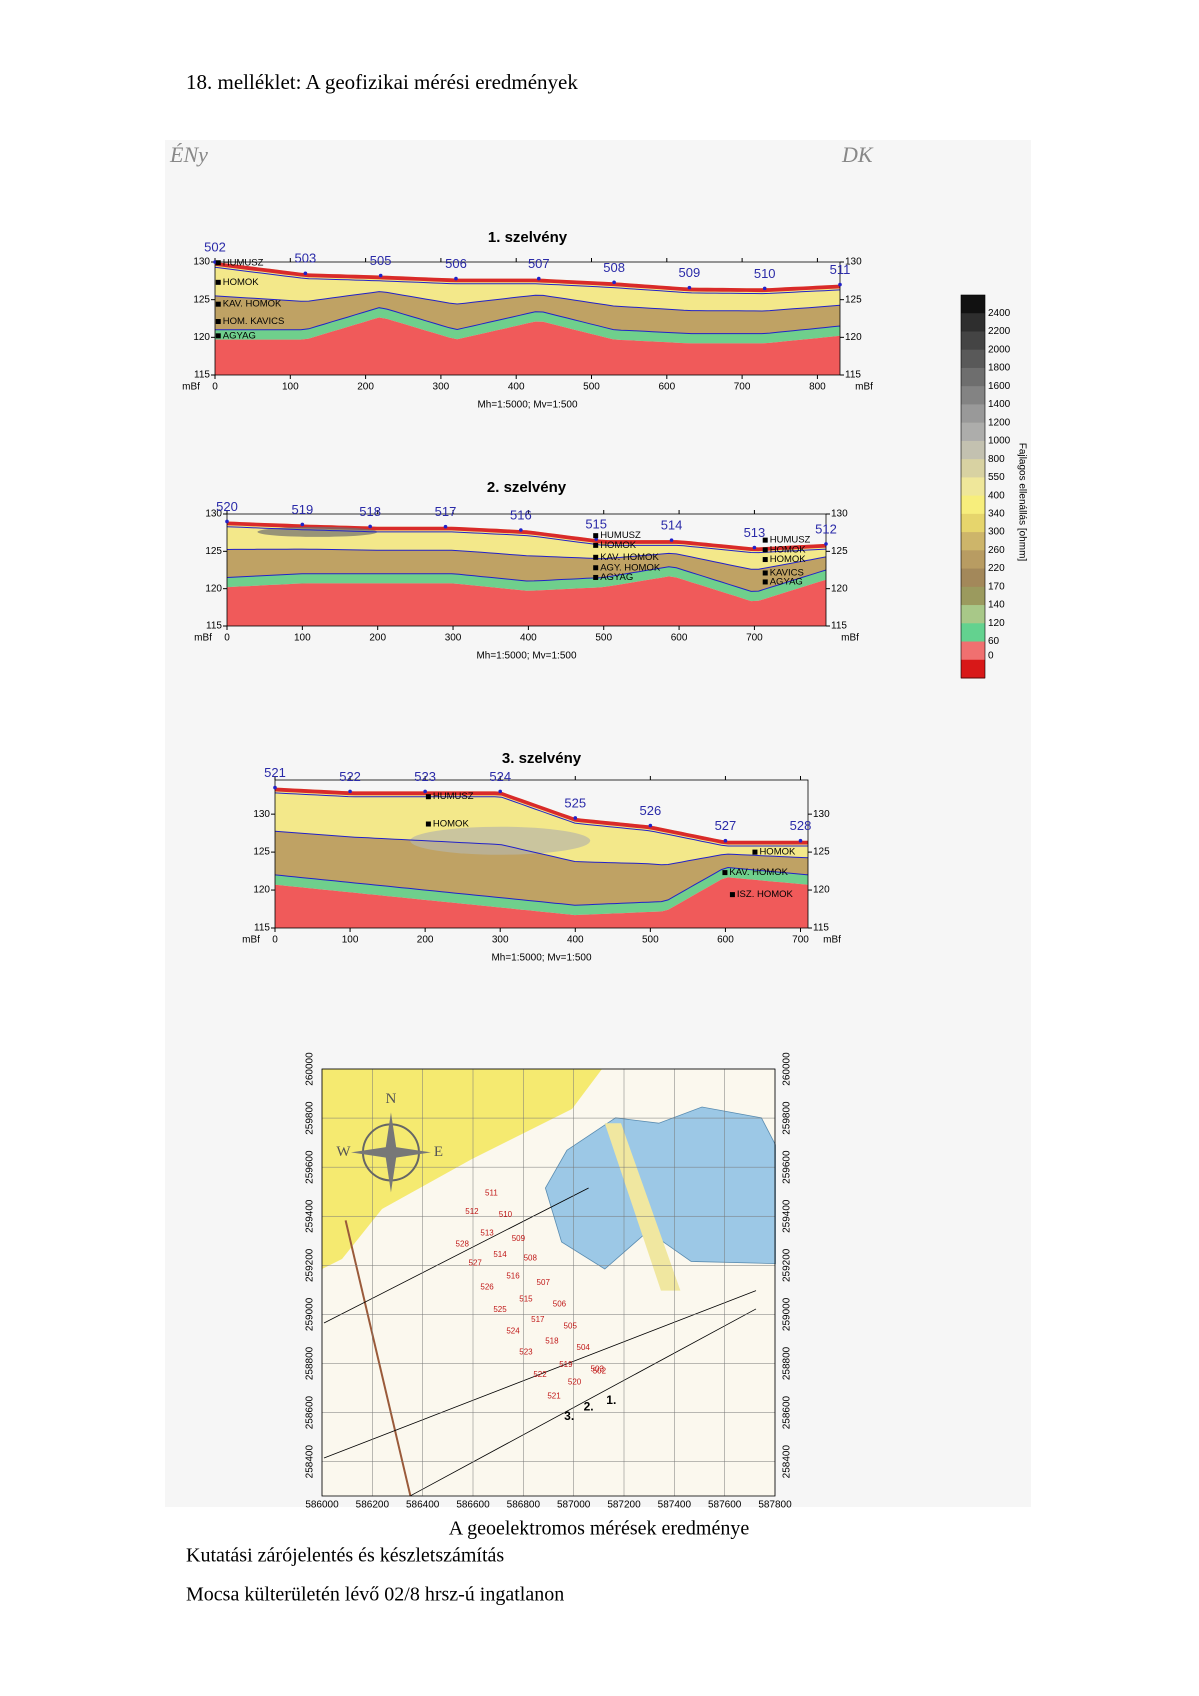 Image resolution: width=1199 pixels, height=1696 pixels. I want to click on colorbar-label: 1400, so click(999, 404).